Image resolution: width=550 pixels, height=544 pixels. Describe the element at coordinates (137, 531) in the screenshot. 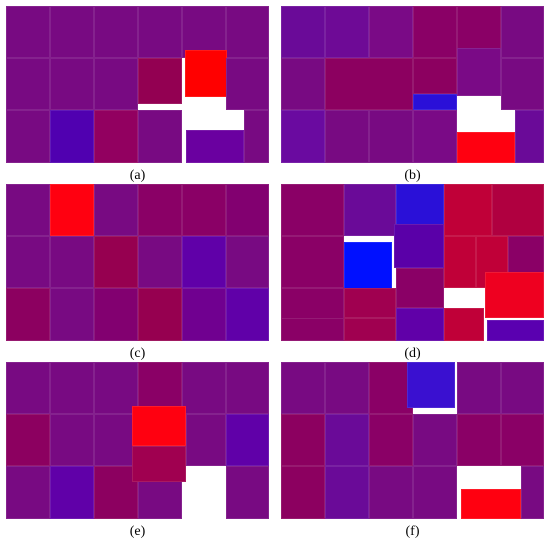

I see `panel-caption-e: (e)` at that location.